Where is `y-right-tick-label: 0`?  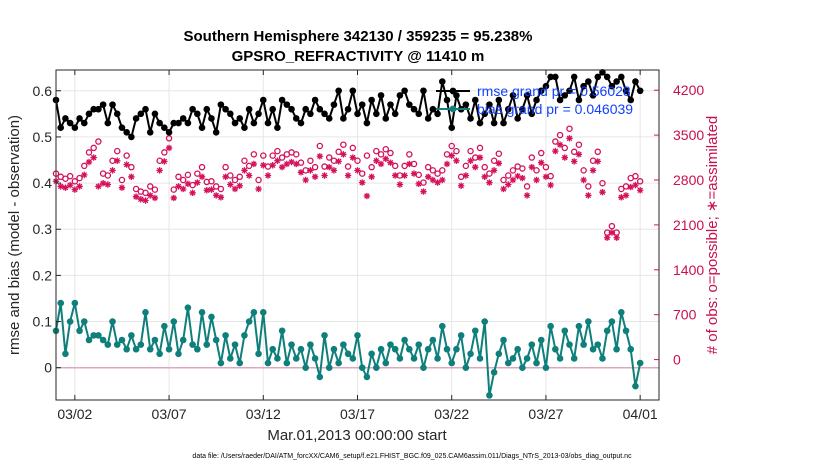
y-right-tick-label: 0 is located at coordinates (677, 360).